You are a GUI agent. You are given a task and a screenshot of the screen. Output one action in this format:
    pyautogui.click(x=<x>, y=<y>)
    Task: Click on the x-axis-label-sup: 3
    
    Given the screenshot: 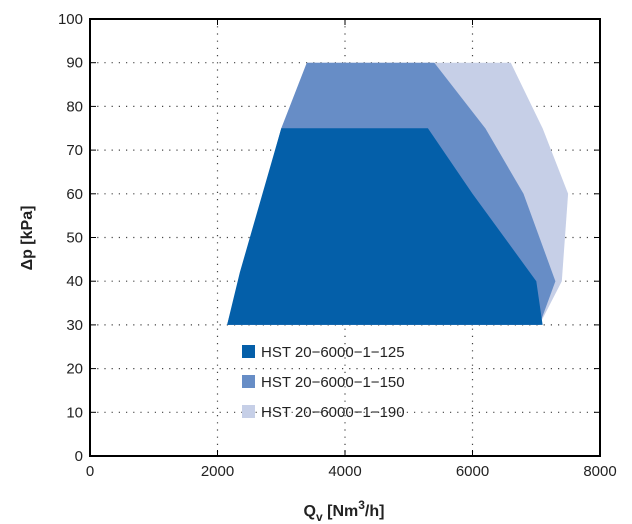 What is the action you would take?
    pyautogui.click(x=361, y=505)
    